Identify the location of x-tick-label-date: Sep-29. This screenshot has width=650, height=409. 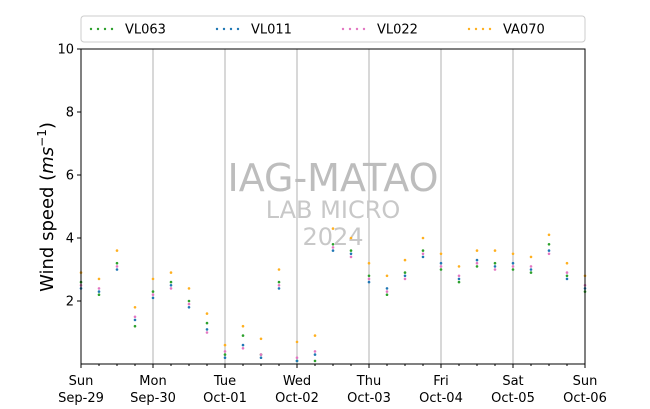
(81, 398).